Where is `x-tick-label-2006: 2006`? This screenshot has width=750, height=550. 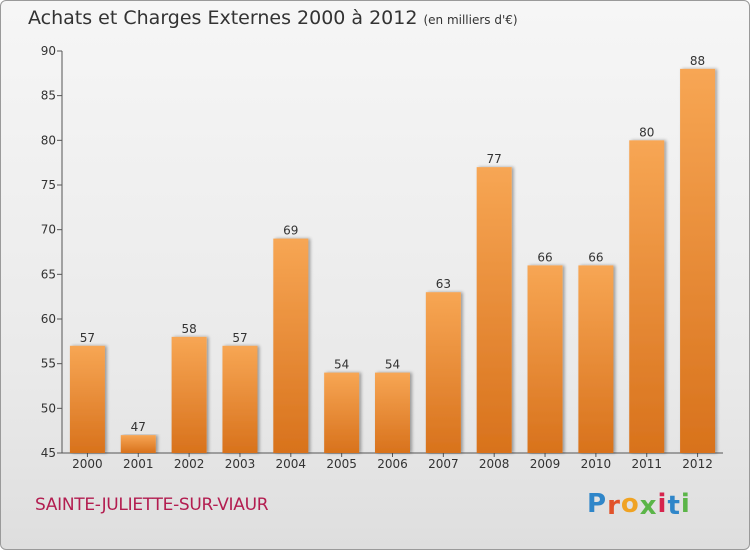
x-tick-label-2006: 2006 is located at coordinates (392, 464).